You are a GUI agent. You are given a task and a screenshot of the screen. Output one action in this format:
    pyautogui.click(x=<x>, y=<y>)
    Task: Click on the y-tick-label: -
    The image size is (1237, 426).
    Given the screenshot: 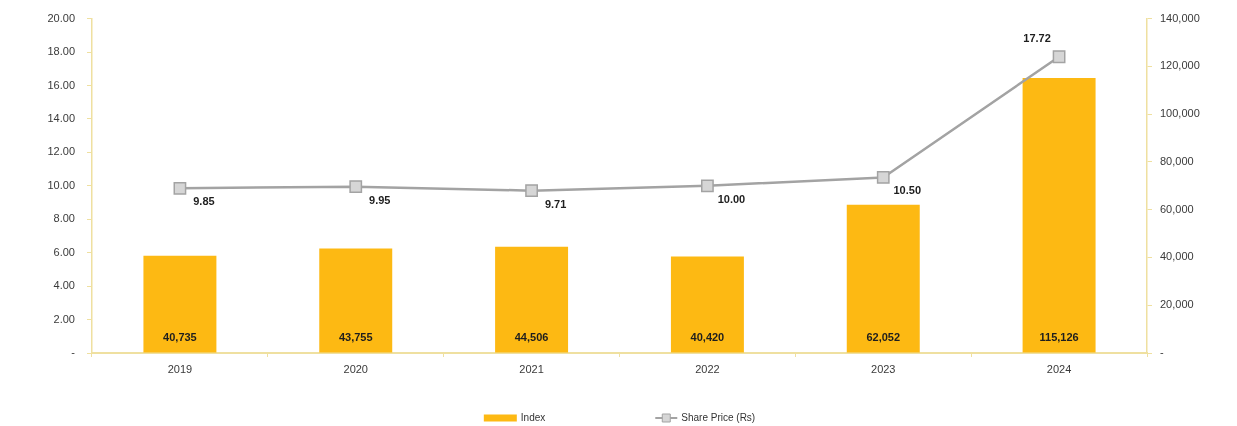 What is the action you would take?
    pyautogui.click(x=73, y=352)
    